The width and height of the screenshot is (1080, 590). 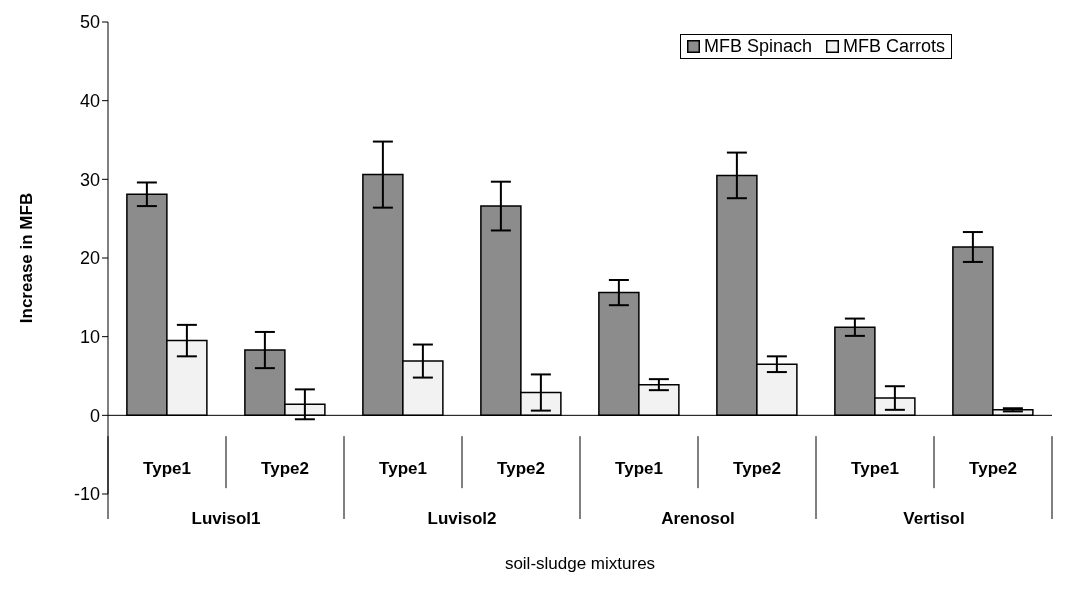 What do you see at coordinates (89, 101) in the screenshot?
I see `y-tick-label: 40` at bounding box center [89, 101].